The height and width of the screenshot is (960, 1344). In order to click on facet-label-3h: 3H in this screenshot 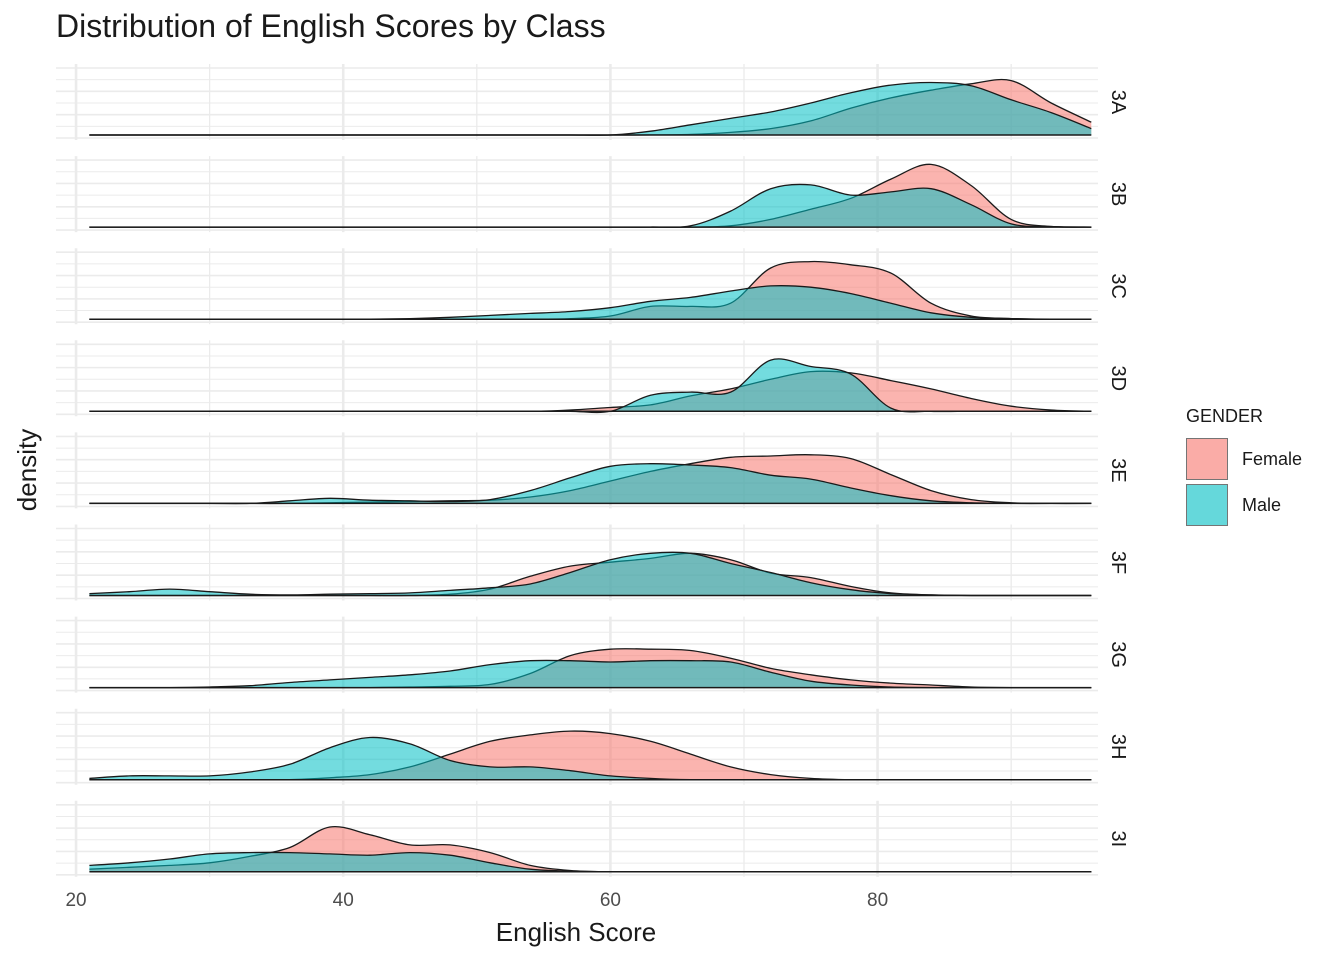, I will do `click(1118, 747)`.